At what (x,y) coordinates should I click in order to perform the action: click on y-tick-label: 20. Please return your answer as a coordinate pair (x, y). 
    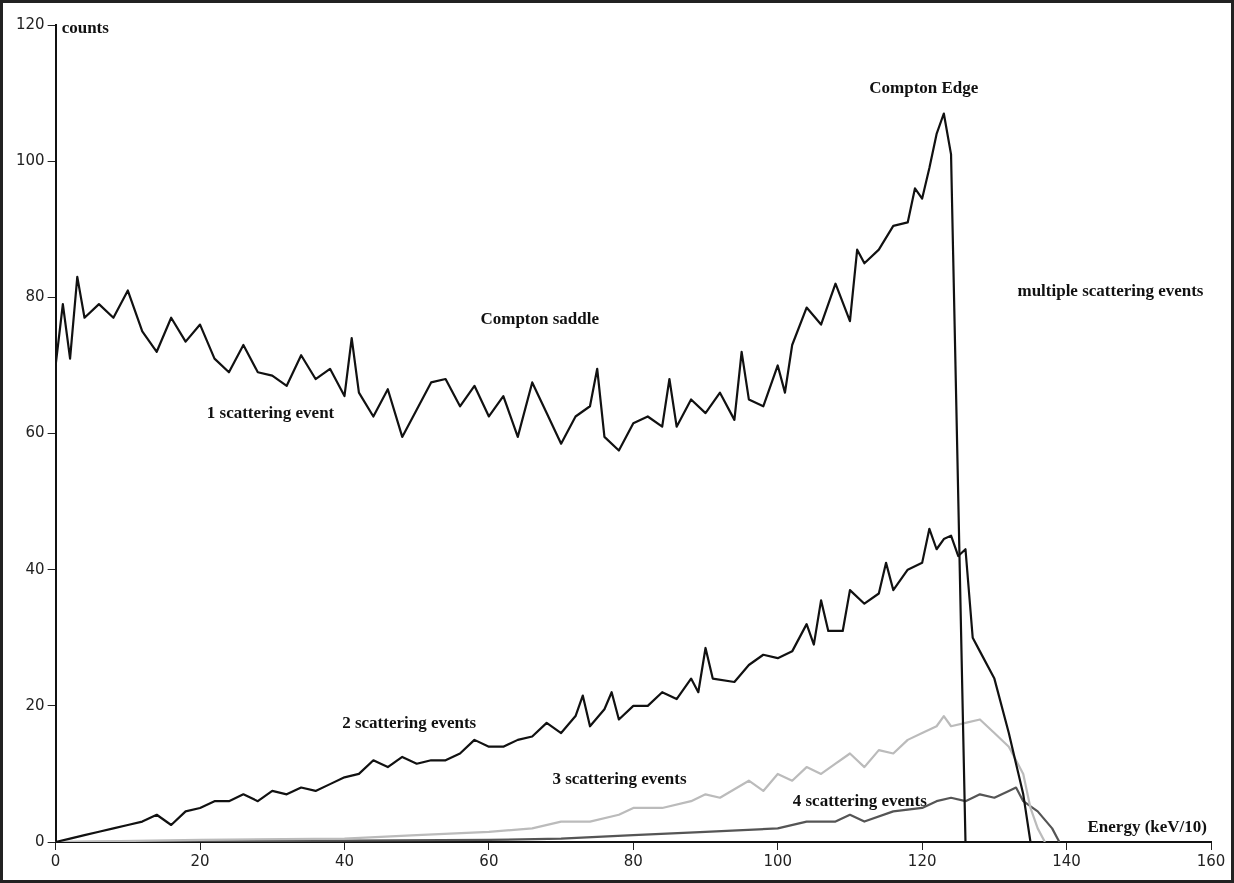
    Looking at the image, I should click on (35, 704).